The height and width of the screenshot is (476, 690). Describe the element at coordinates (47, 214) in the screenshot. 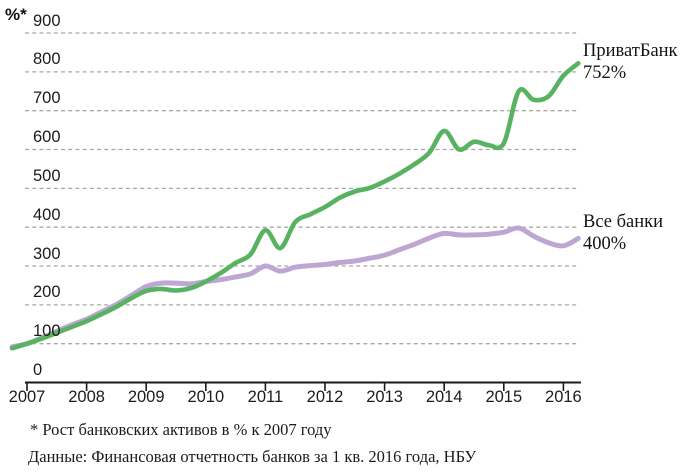

I see `y-tick-label-400: 400` at that location.